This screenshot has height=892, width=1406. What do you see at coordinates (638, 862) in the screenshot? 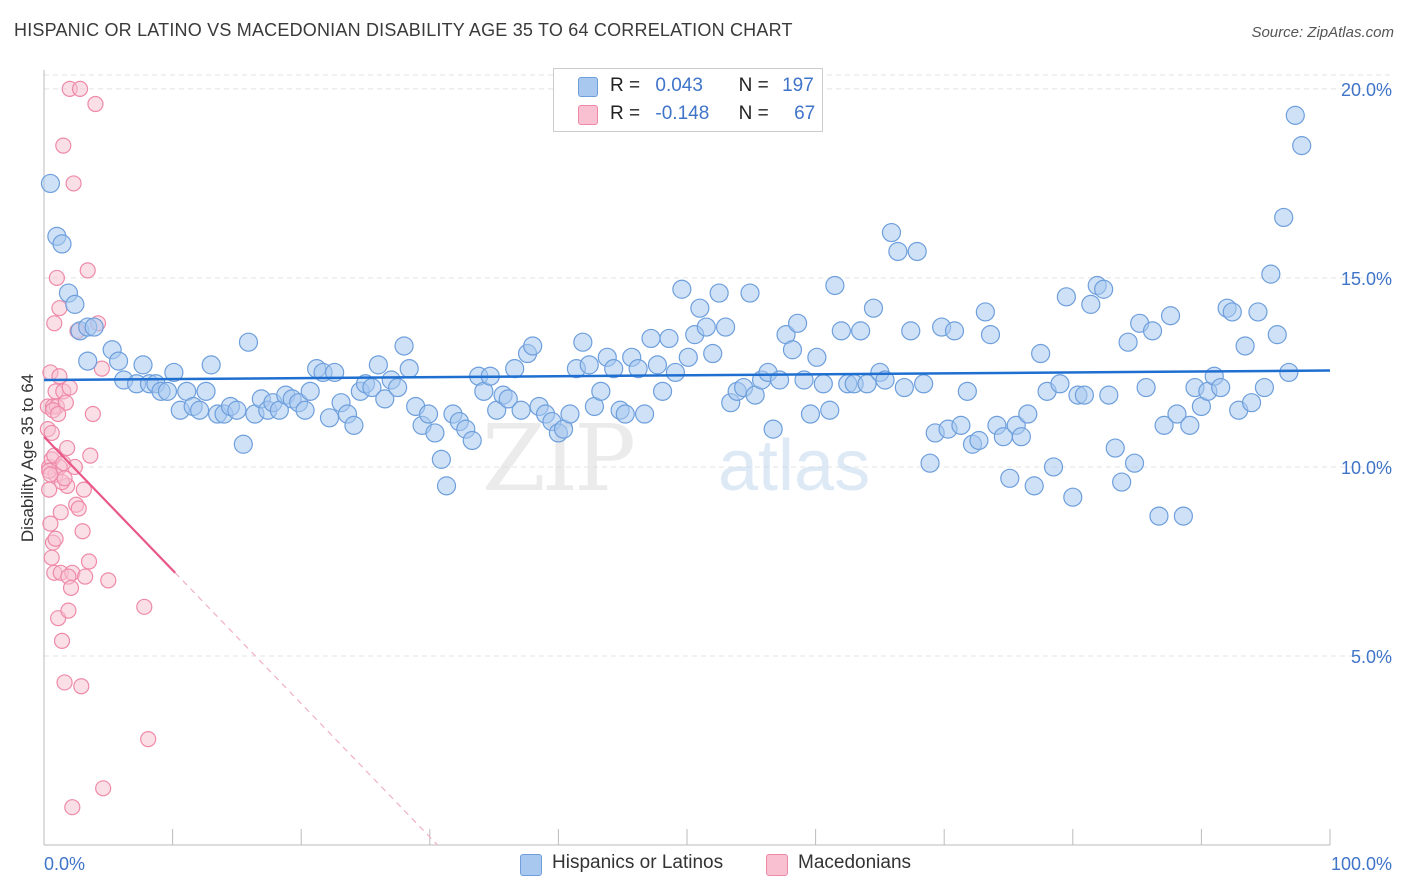
I see `legend-label: Hispanics or Latinos` at bounding box center [638, 862].